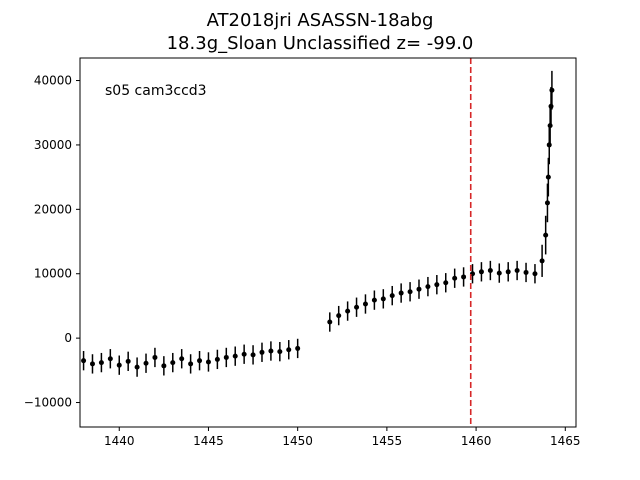 This screenshot has width=640, height=480. What do you see at coordinates (387, 441) in the screenshot?
I see `x-tick-label: 1455` at bounding box center [387, 441].